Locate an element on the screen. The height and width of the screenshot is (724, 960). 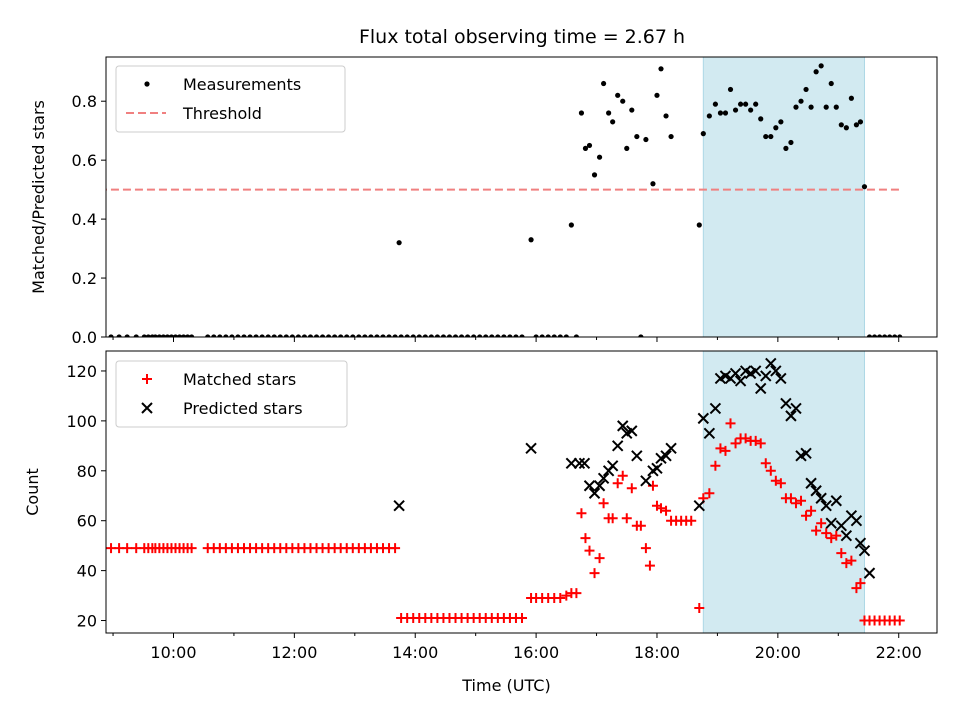
legend-label: Predicted stars is located at coordinates (243, 408).